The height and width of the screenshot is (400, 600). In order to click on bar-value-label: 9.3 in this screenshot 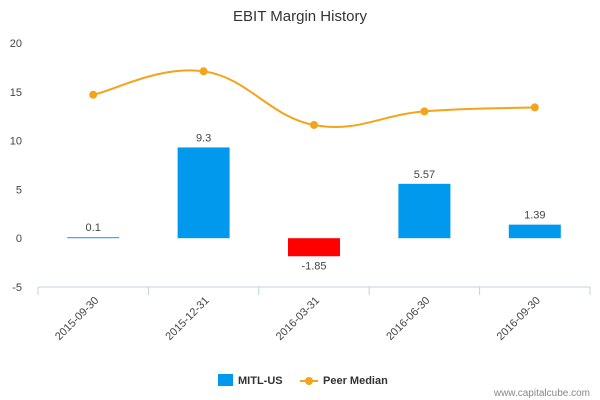, I will do `click(203, 138)`.